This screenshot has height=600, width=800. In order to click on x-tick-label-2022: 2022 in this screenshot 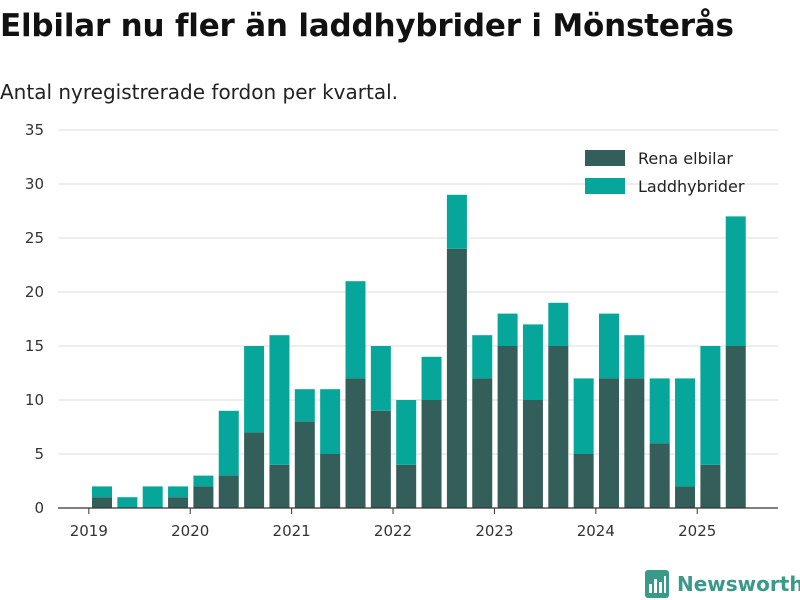, I will do `click(393, 531)`.